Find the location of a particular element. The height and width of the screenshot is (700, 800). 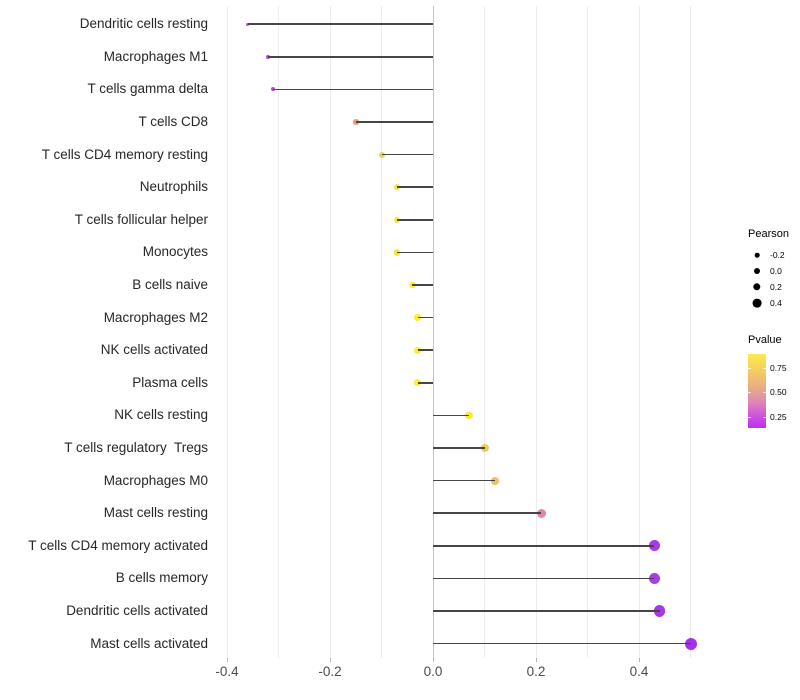

colorbar-tick-label: 0.25 is located at coordinates (778, 416).